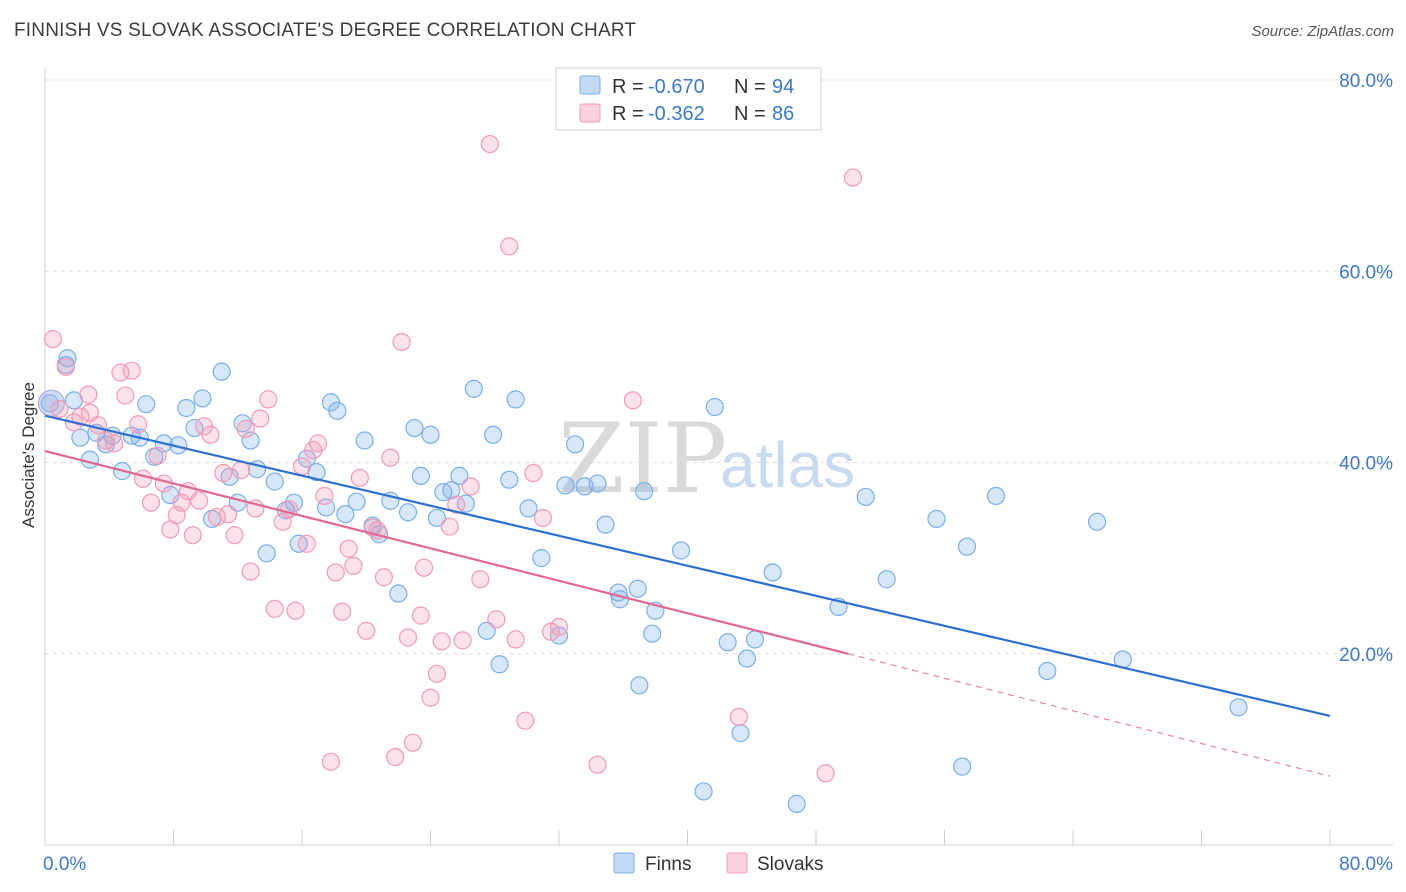 This screenshot has height=892, width=1406. Describe the element at coordinates (1366, 864) in the screenshot. I see `x-tick-label: 80.0%` at that location.